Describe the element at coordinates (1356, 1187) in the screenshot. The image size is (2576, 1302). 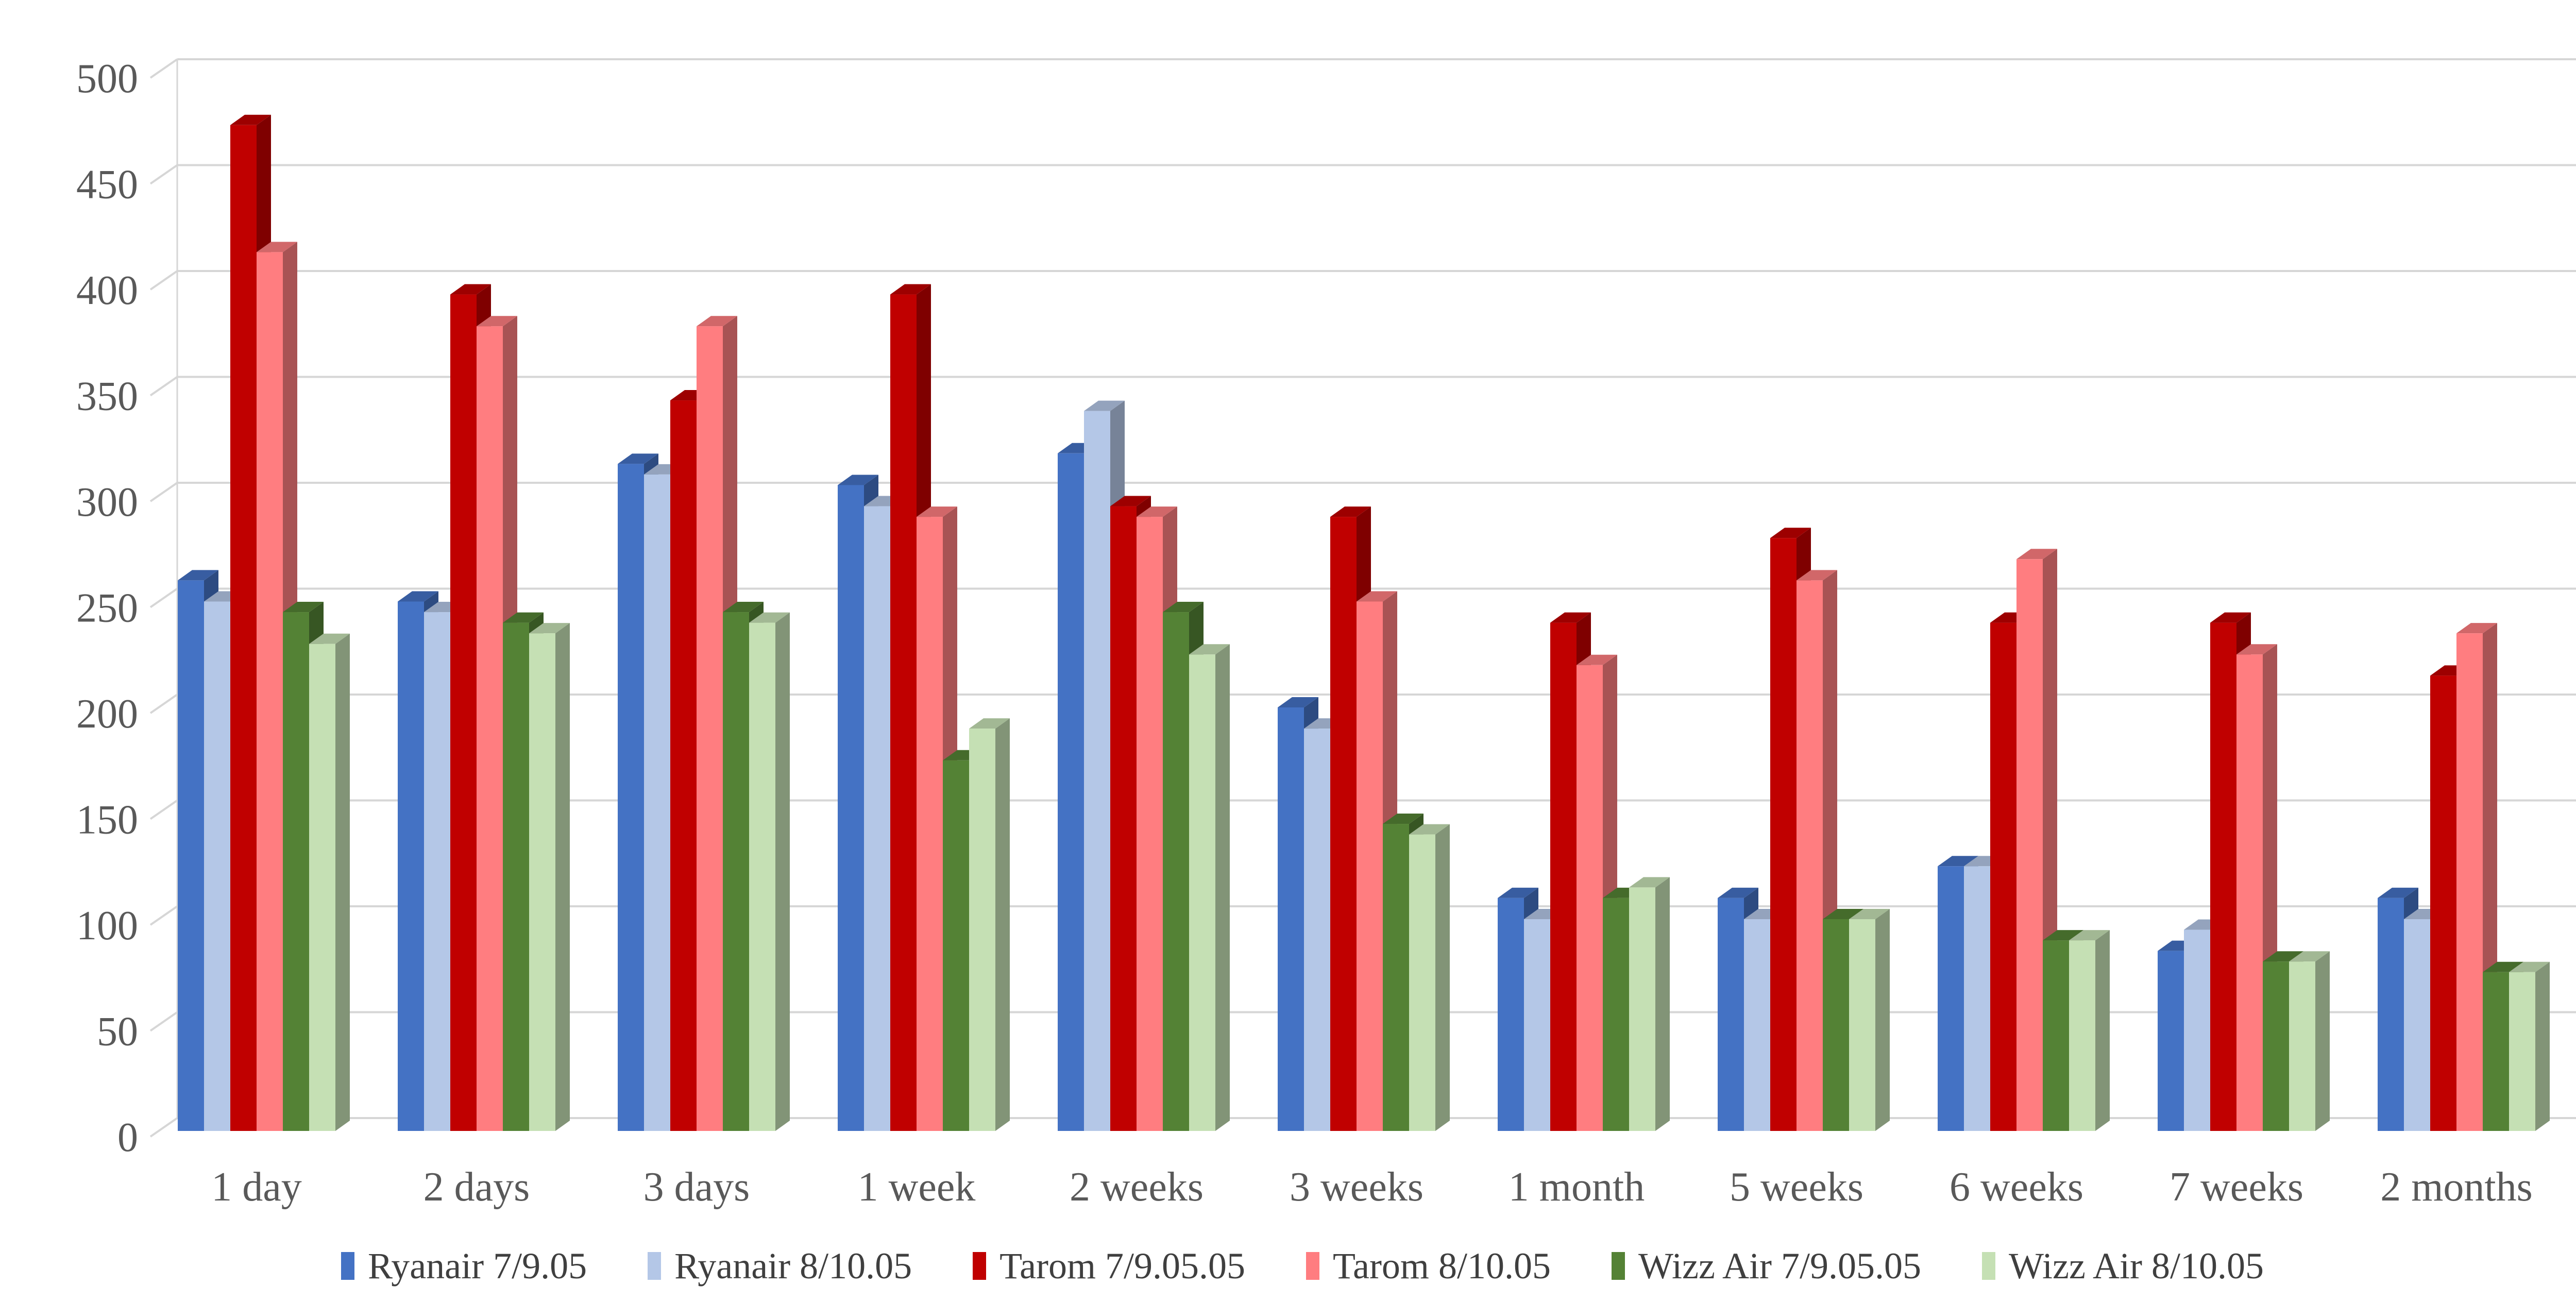
I see `x-axis-label-3-weeks: 3 weeks` at that location.